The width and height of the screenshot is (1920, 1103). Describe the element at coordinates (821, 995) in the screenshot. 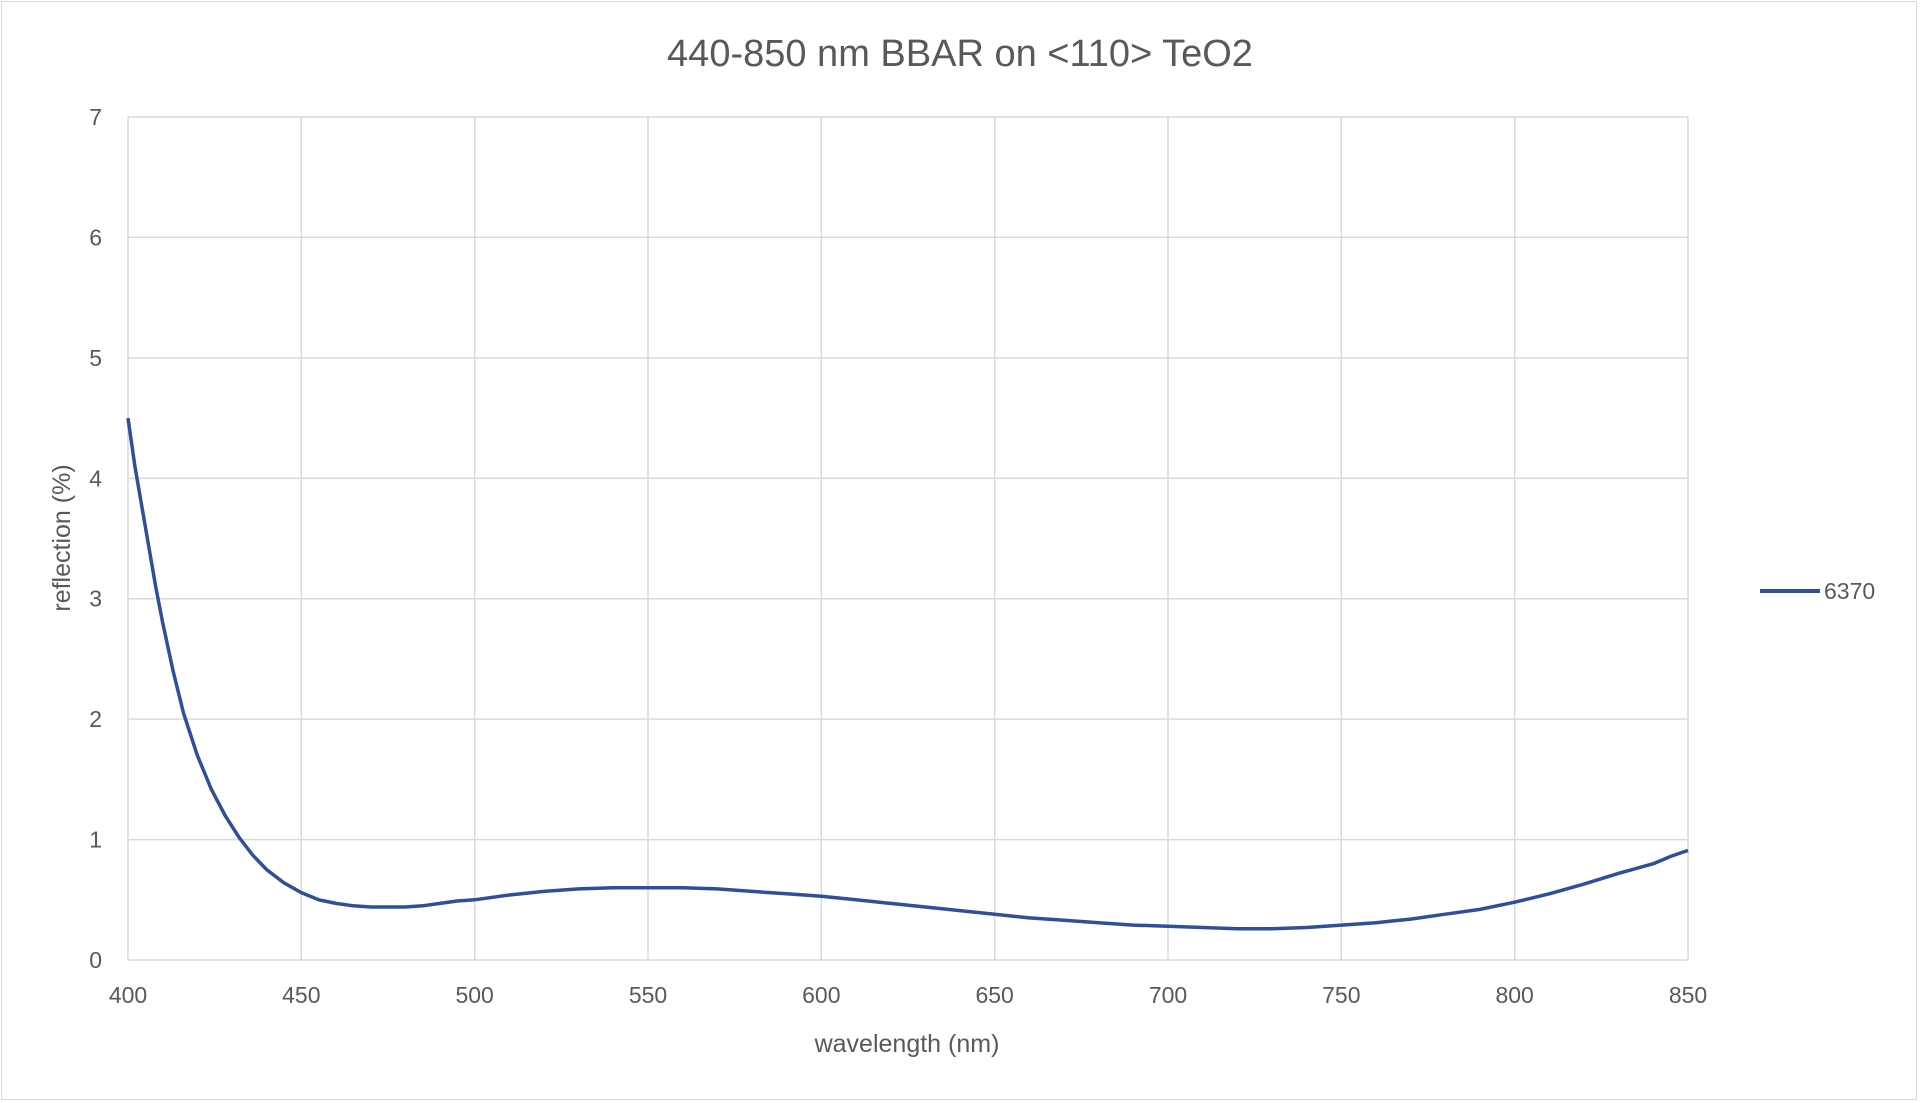

I see `x-tick-label: 600` at that location.